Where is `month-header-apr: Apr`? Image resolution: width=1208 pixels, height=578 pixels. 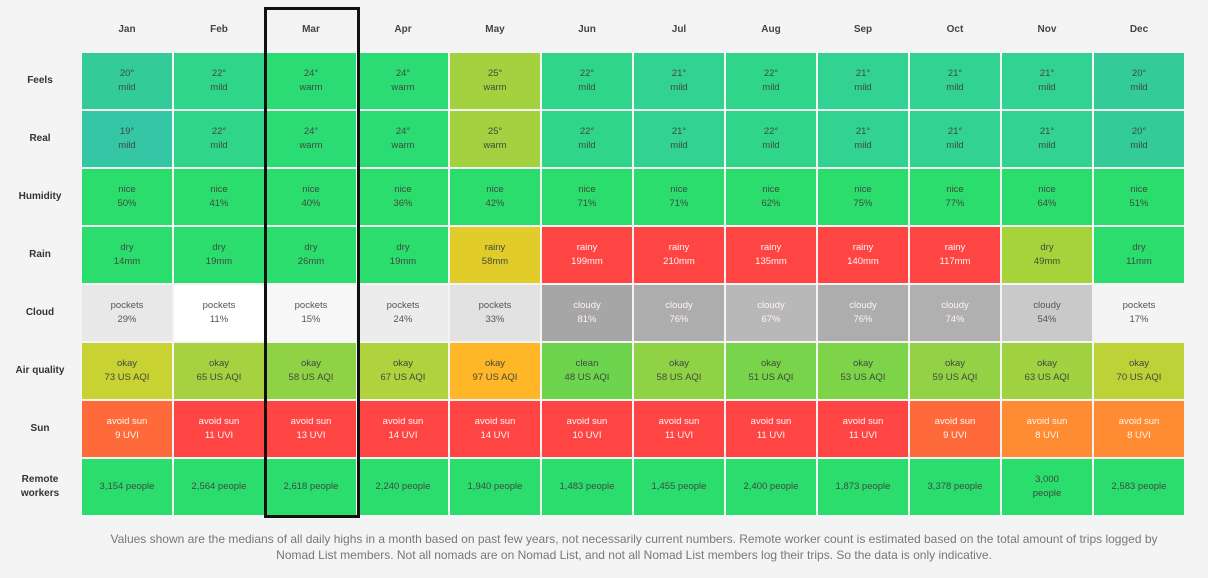 month-header-apr: Apr is located at coordinates (403, 29).